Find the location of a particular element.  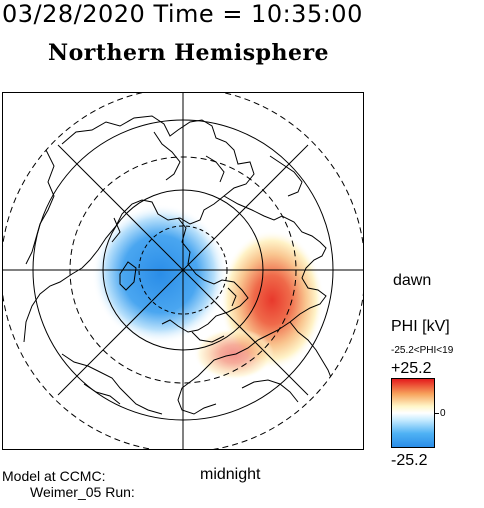

dawn-label: dawn is located at coordinates (412, 280).